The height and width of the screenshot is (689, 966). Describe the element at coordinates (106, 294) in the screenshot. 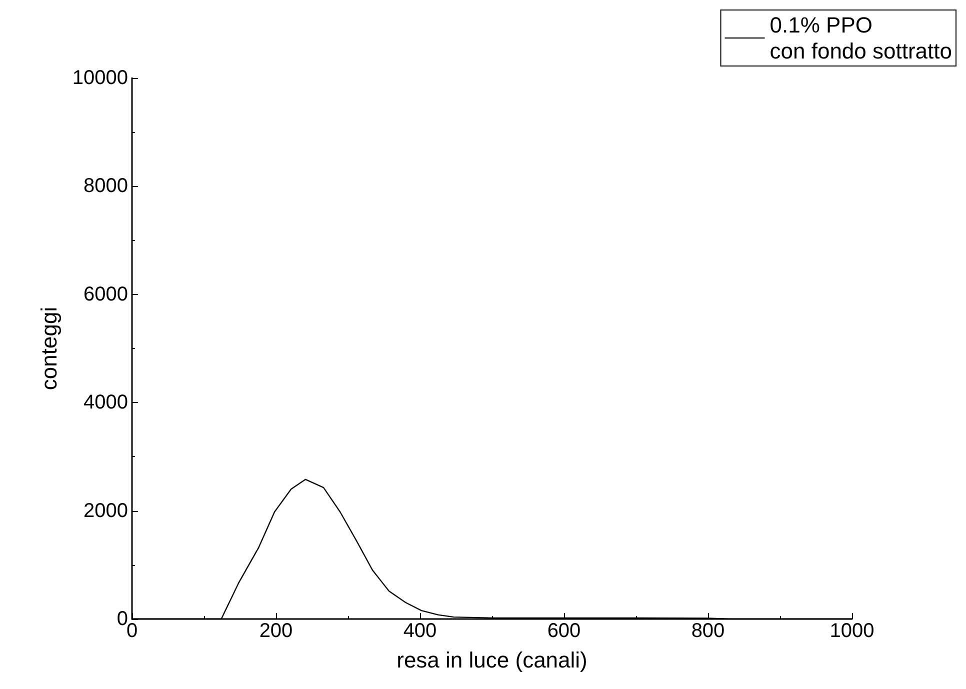

I see `y-tick-label: 6000` at that location.